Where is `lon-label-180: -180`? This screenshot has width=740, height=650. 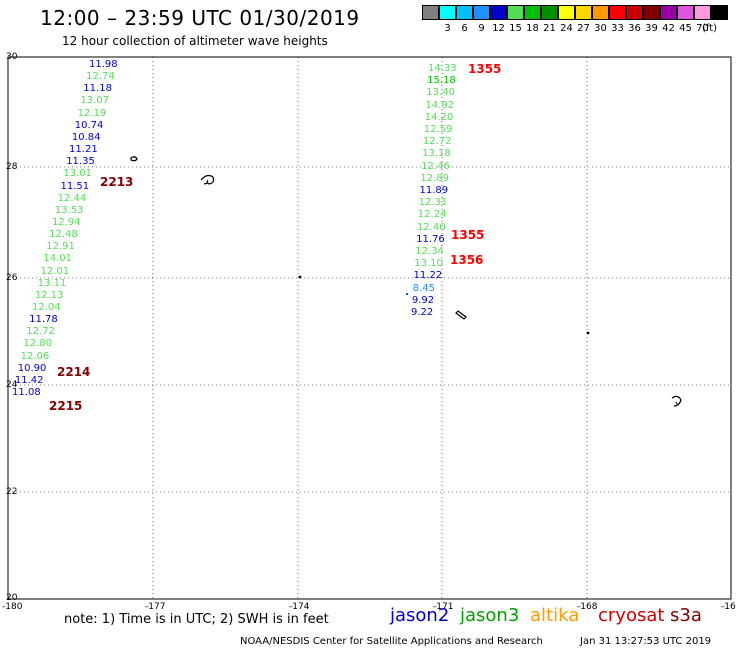
lon-label-180: -180 is located at coordinates (12, 607).